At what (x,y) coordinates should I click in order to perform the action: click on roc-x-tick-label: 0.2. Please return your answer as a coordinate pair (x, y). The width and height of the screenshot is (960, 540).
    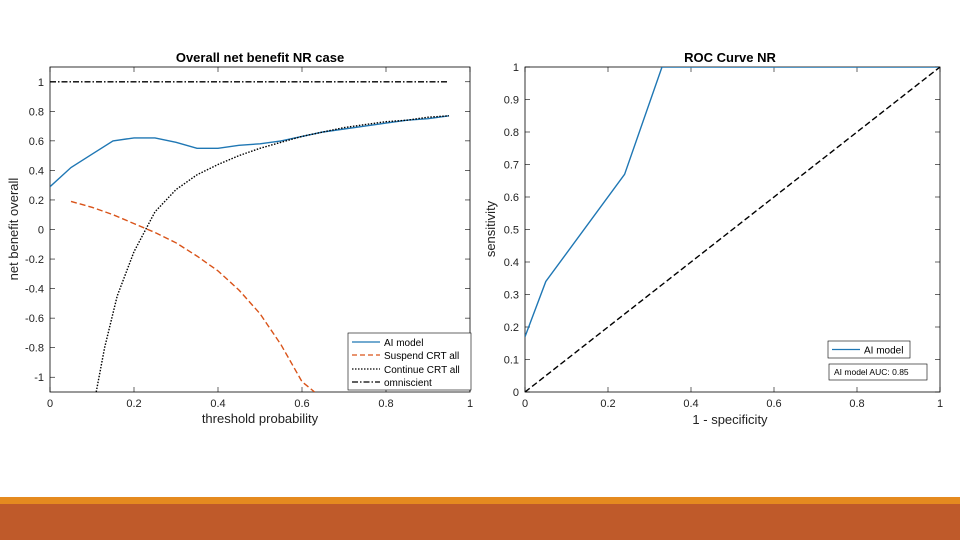
    Looking at the image, I should click on (607, 404).